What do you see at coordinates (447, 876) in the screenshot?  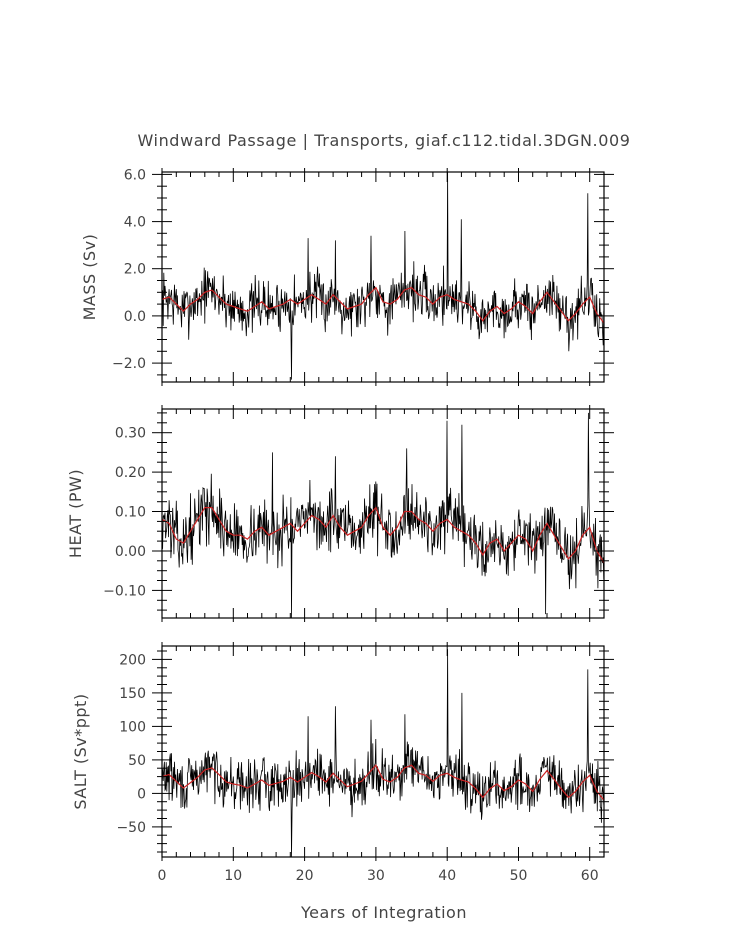 I see `x-tick-label: 40` at bounding box center [447, 876].